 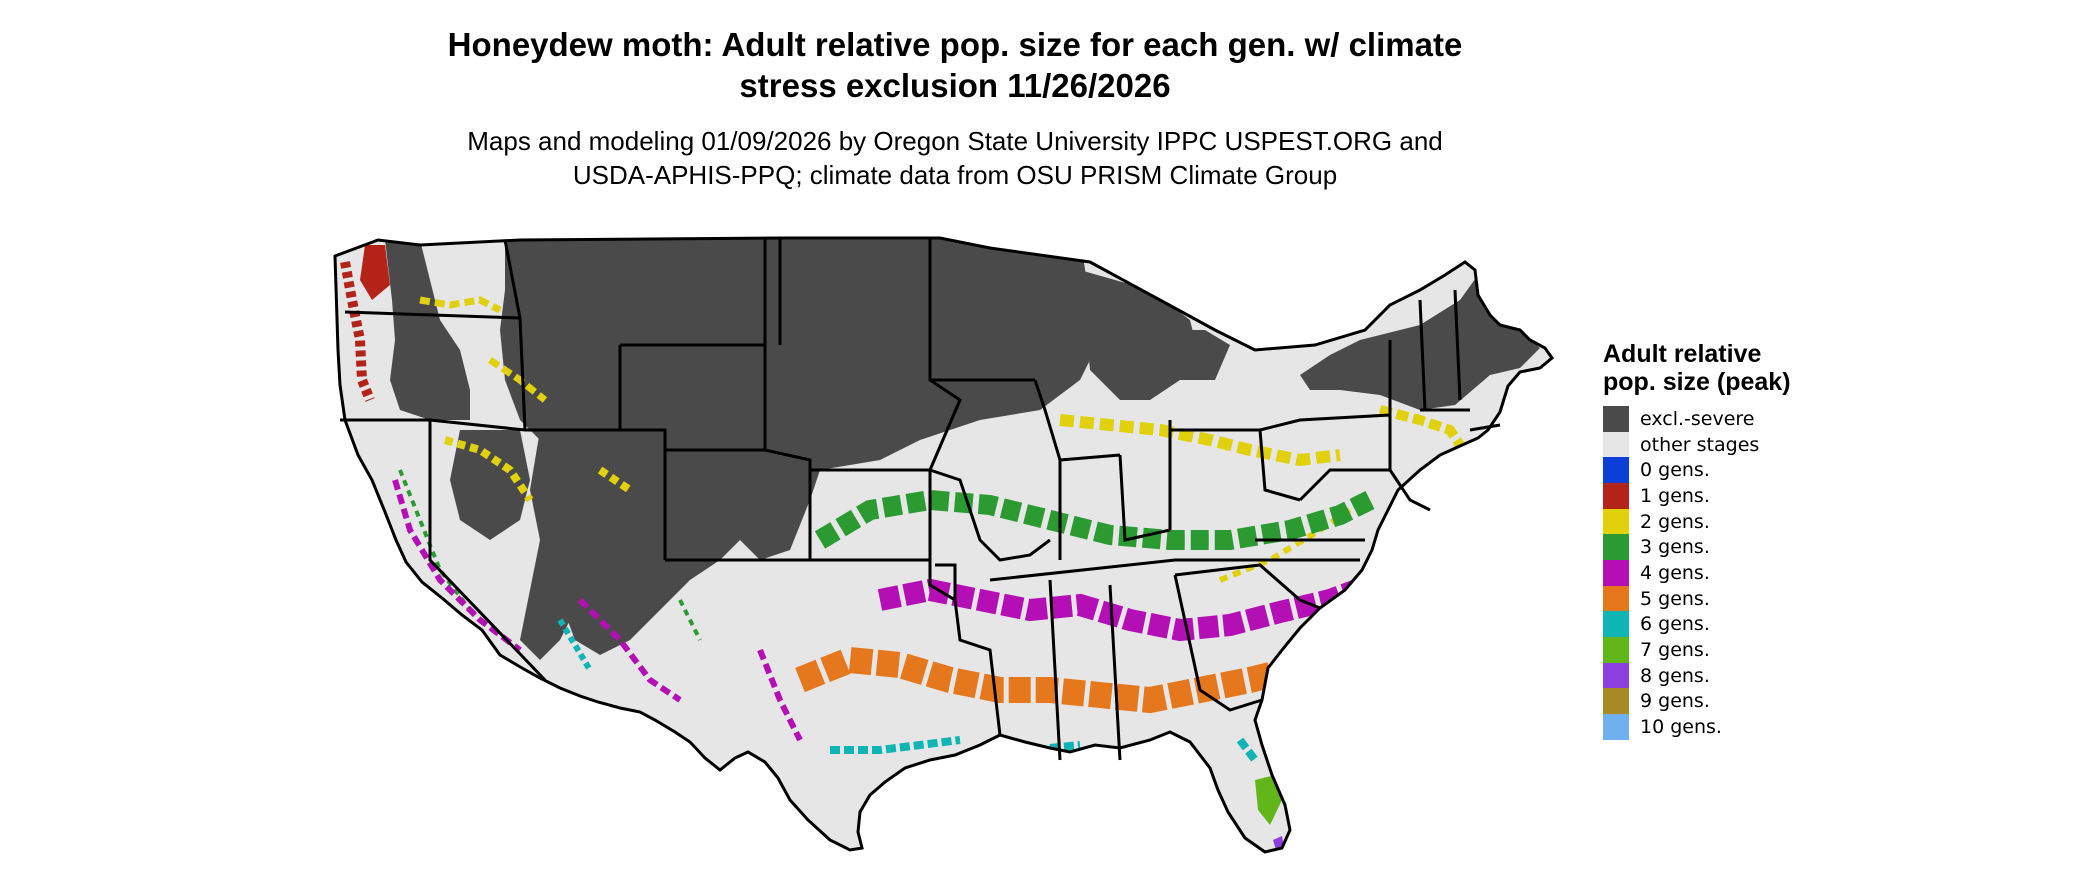 What do you see at coordinates (1681, 727) in the screenshot?
I see `legend-label: 10 gens.` at bounding box center [1681, 727].